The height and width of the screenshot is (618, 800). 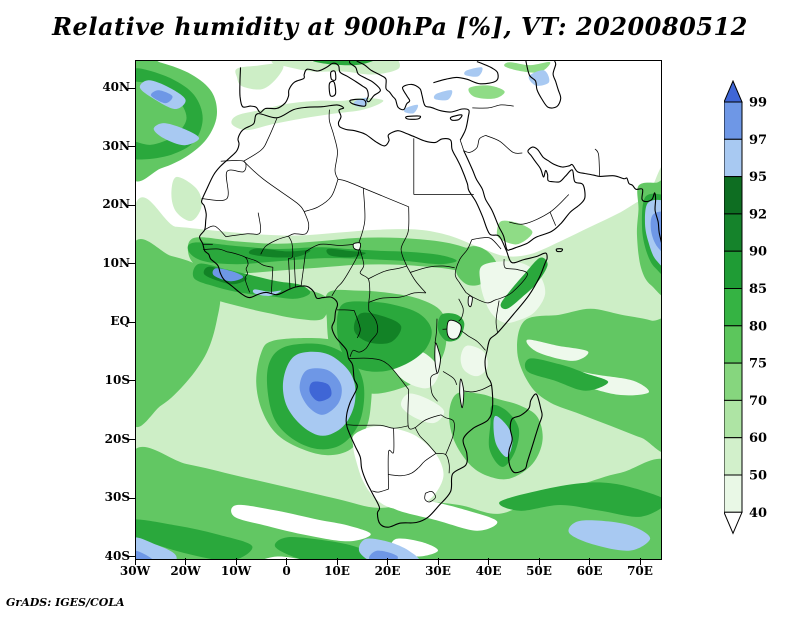 I want to click on humidity-region-so-white-swirl2, so click(x=440, y=514).